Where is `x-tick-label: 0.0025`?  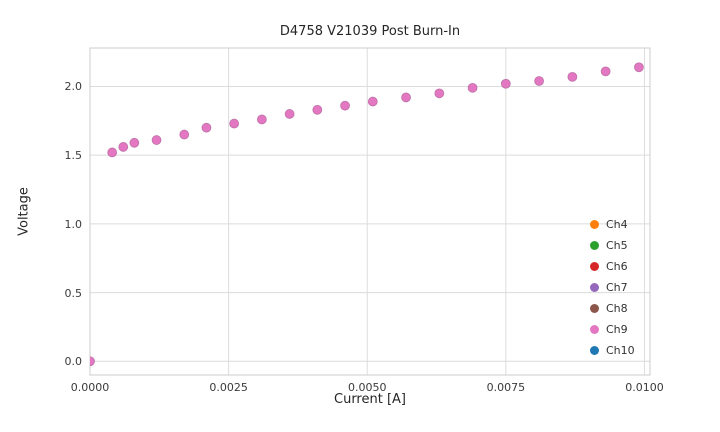
x-tick-label: 0.0025 is located at coordinates (228, 387).